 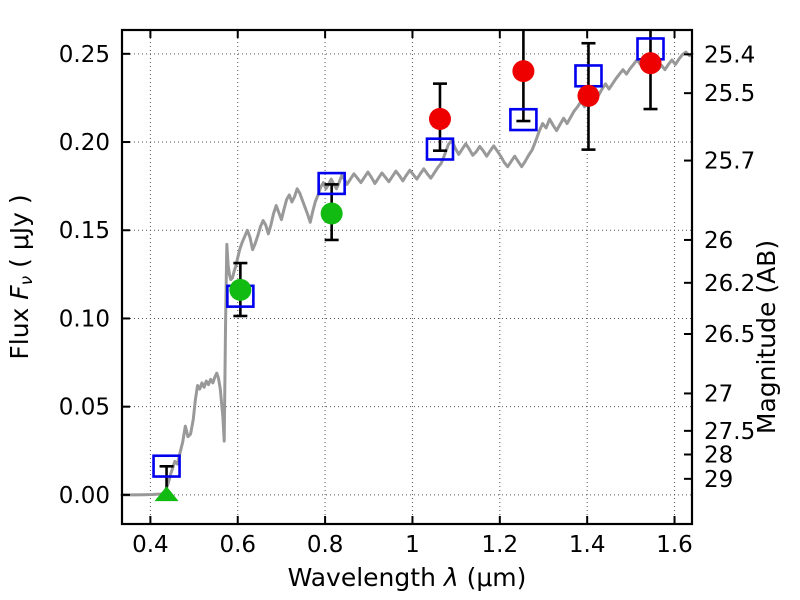 What do you see at coordinates (325, 545) in the screenshot?
I see `x-tick-label: 0.8` at bounding box center [325, 545].